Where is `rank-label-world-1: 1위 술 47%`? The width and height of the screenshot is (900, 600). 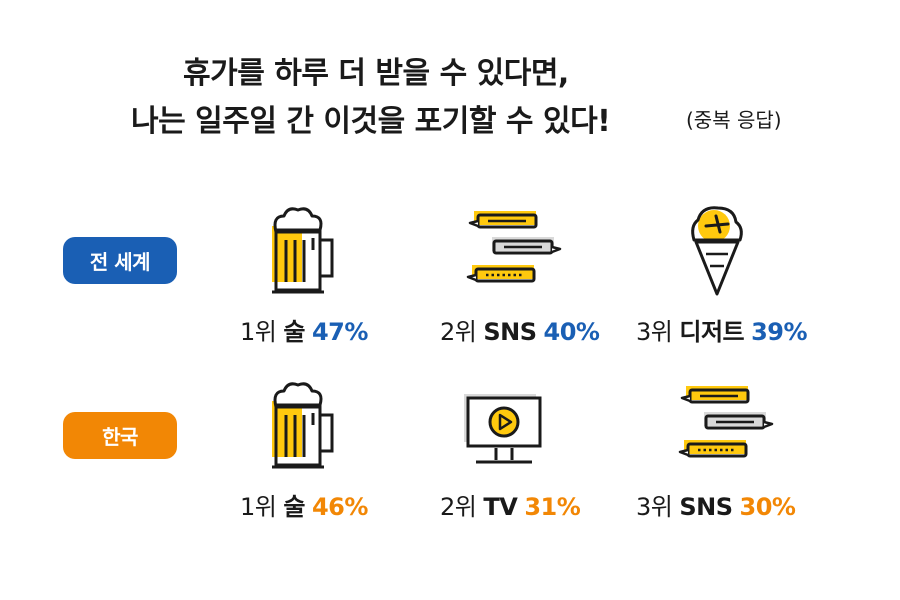
rank-label-world-1: 1위 술 47% is located at coordinates (304, 329).